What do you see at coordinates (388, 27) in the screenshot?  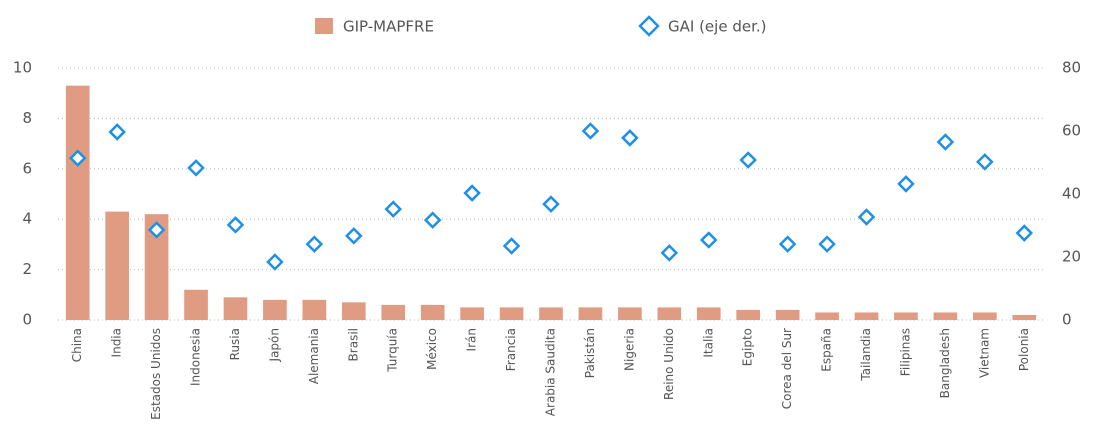 I see `legend-label: GIP-MAPFRE` at bounding box center [388, 27].